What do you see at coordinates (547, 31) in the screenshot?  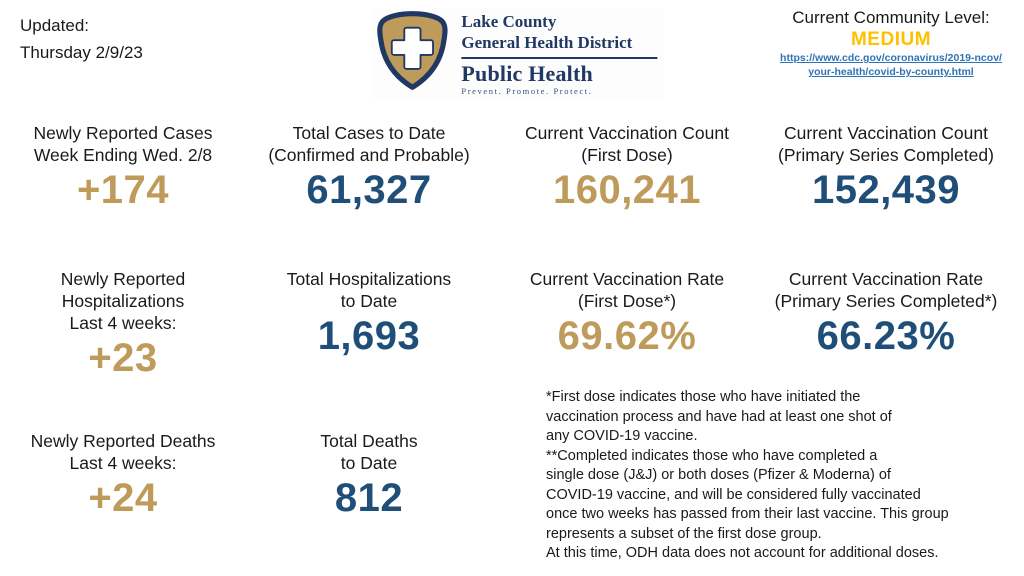 I see `org-name: Lake County General Health District` at bounding box center [547, 31].